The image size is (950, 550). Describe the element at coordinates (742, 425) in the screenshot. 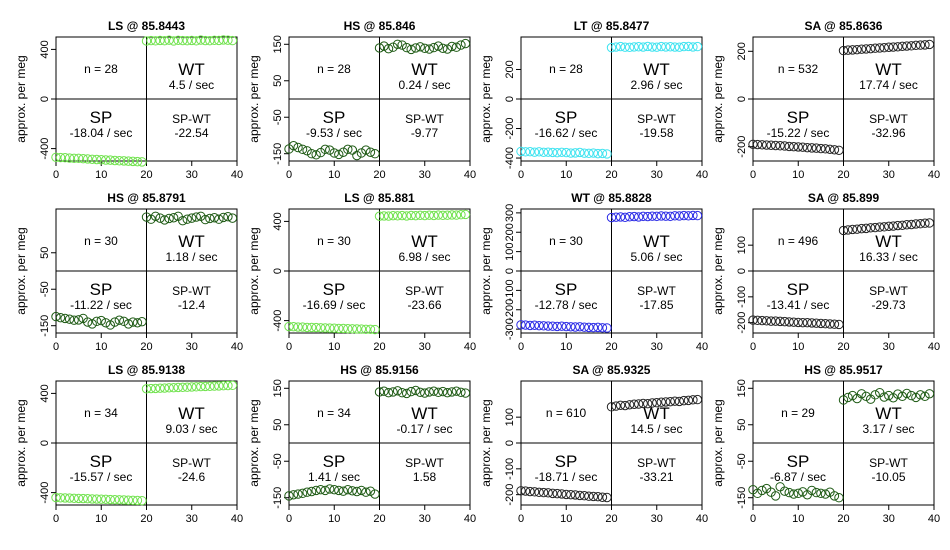

I see `panel-12-y-tick-label: 50` at that location.